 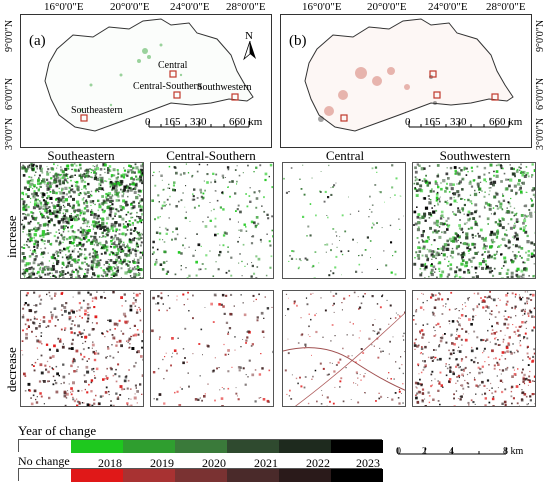 What do you see at coordinates (246, 7) in the screenshot?
I see `lon-label-28: 28°0'0"E` at bounding box center [246, 7].